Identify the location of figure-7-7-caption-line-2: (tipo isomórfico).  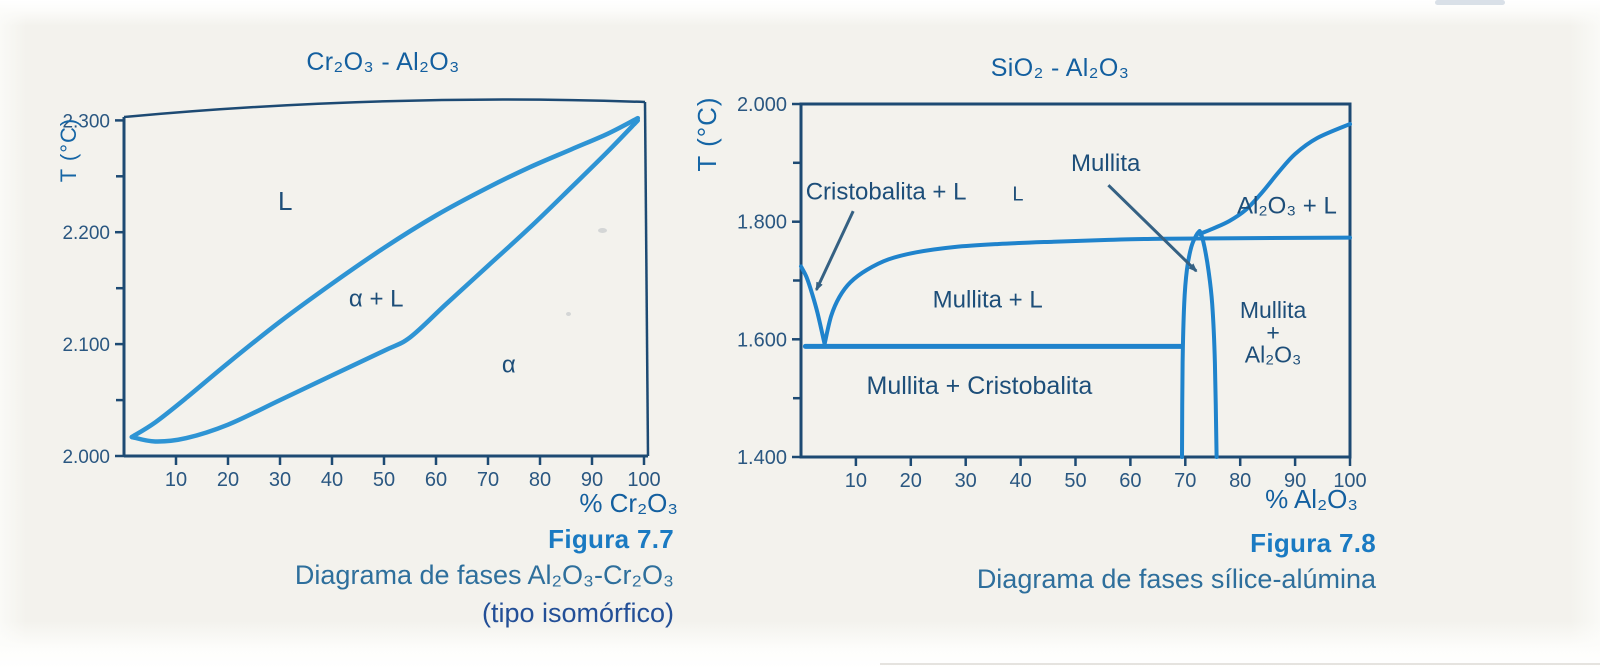
(577, 613).